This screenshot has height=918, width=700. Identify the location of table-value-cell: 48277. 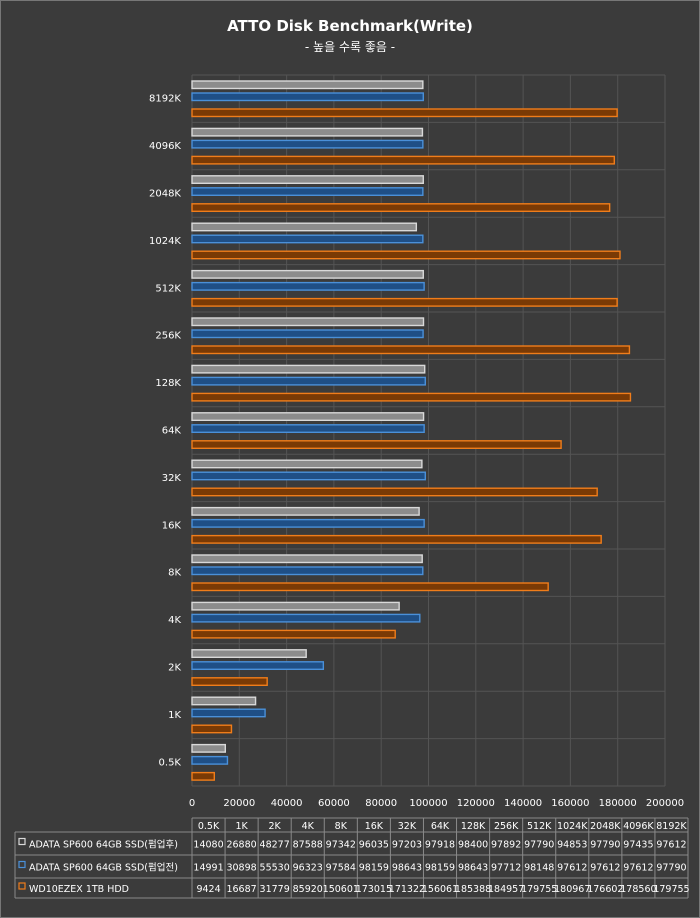
(275, 845).